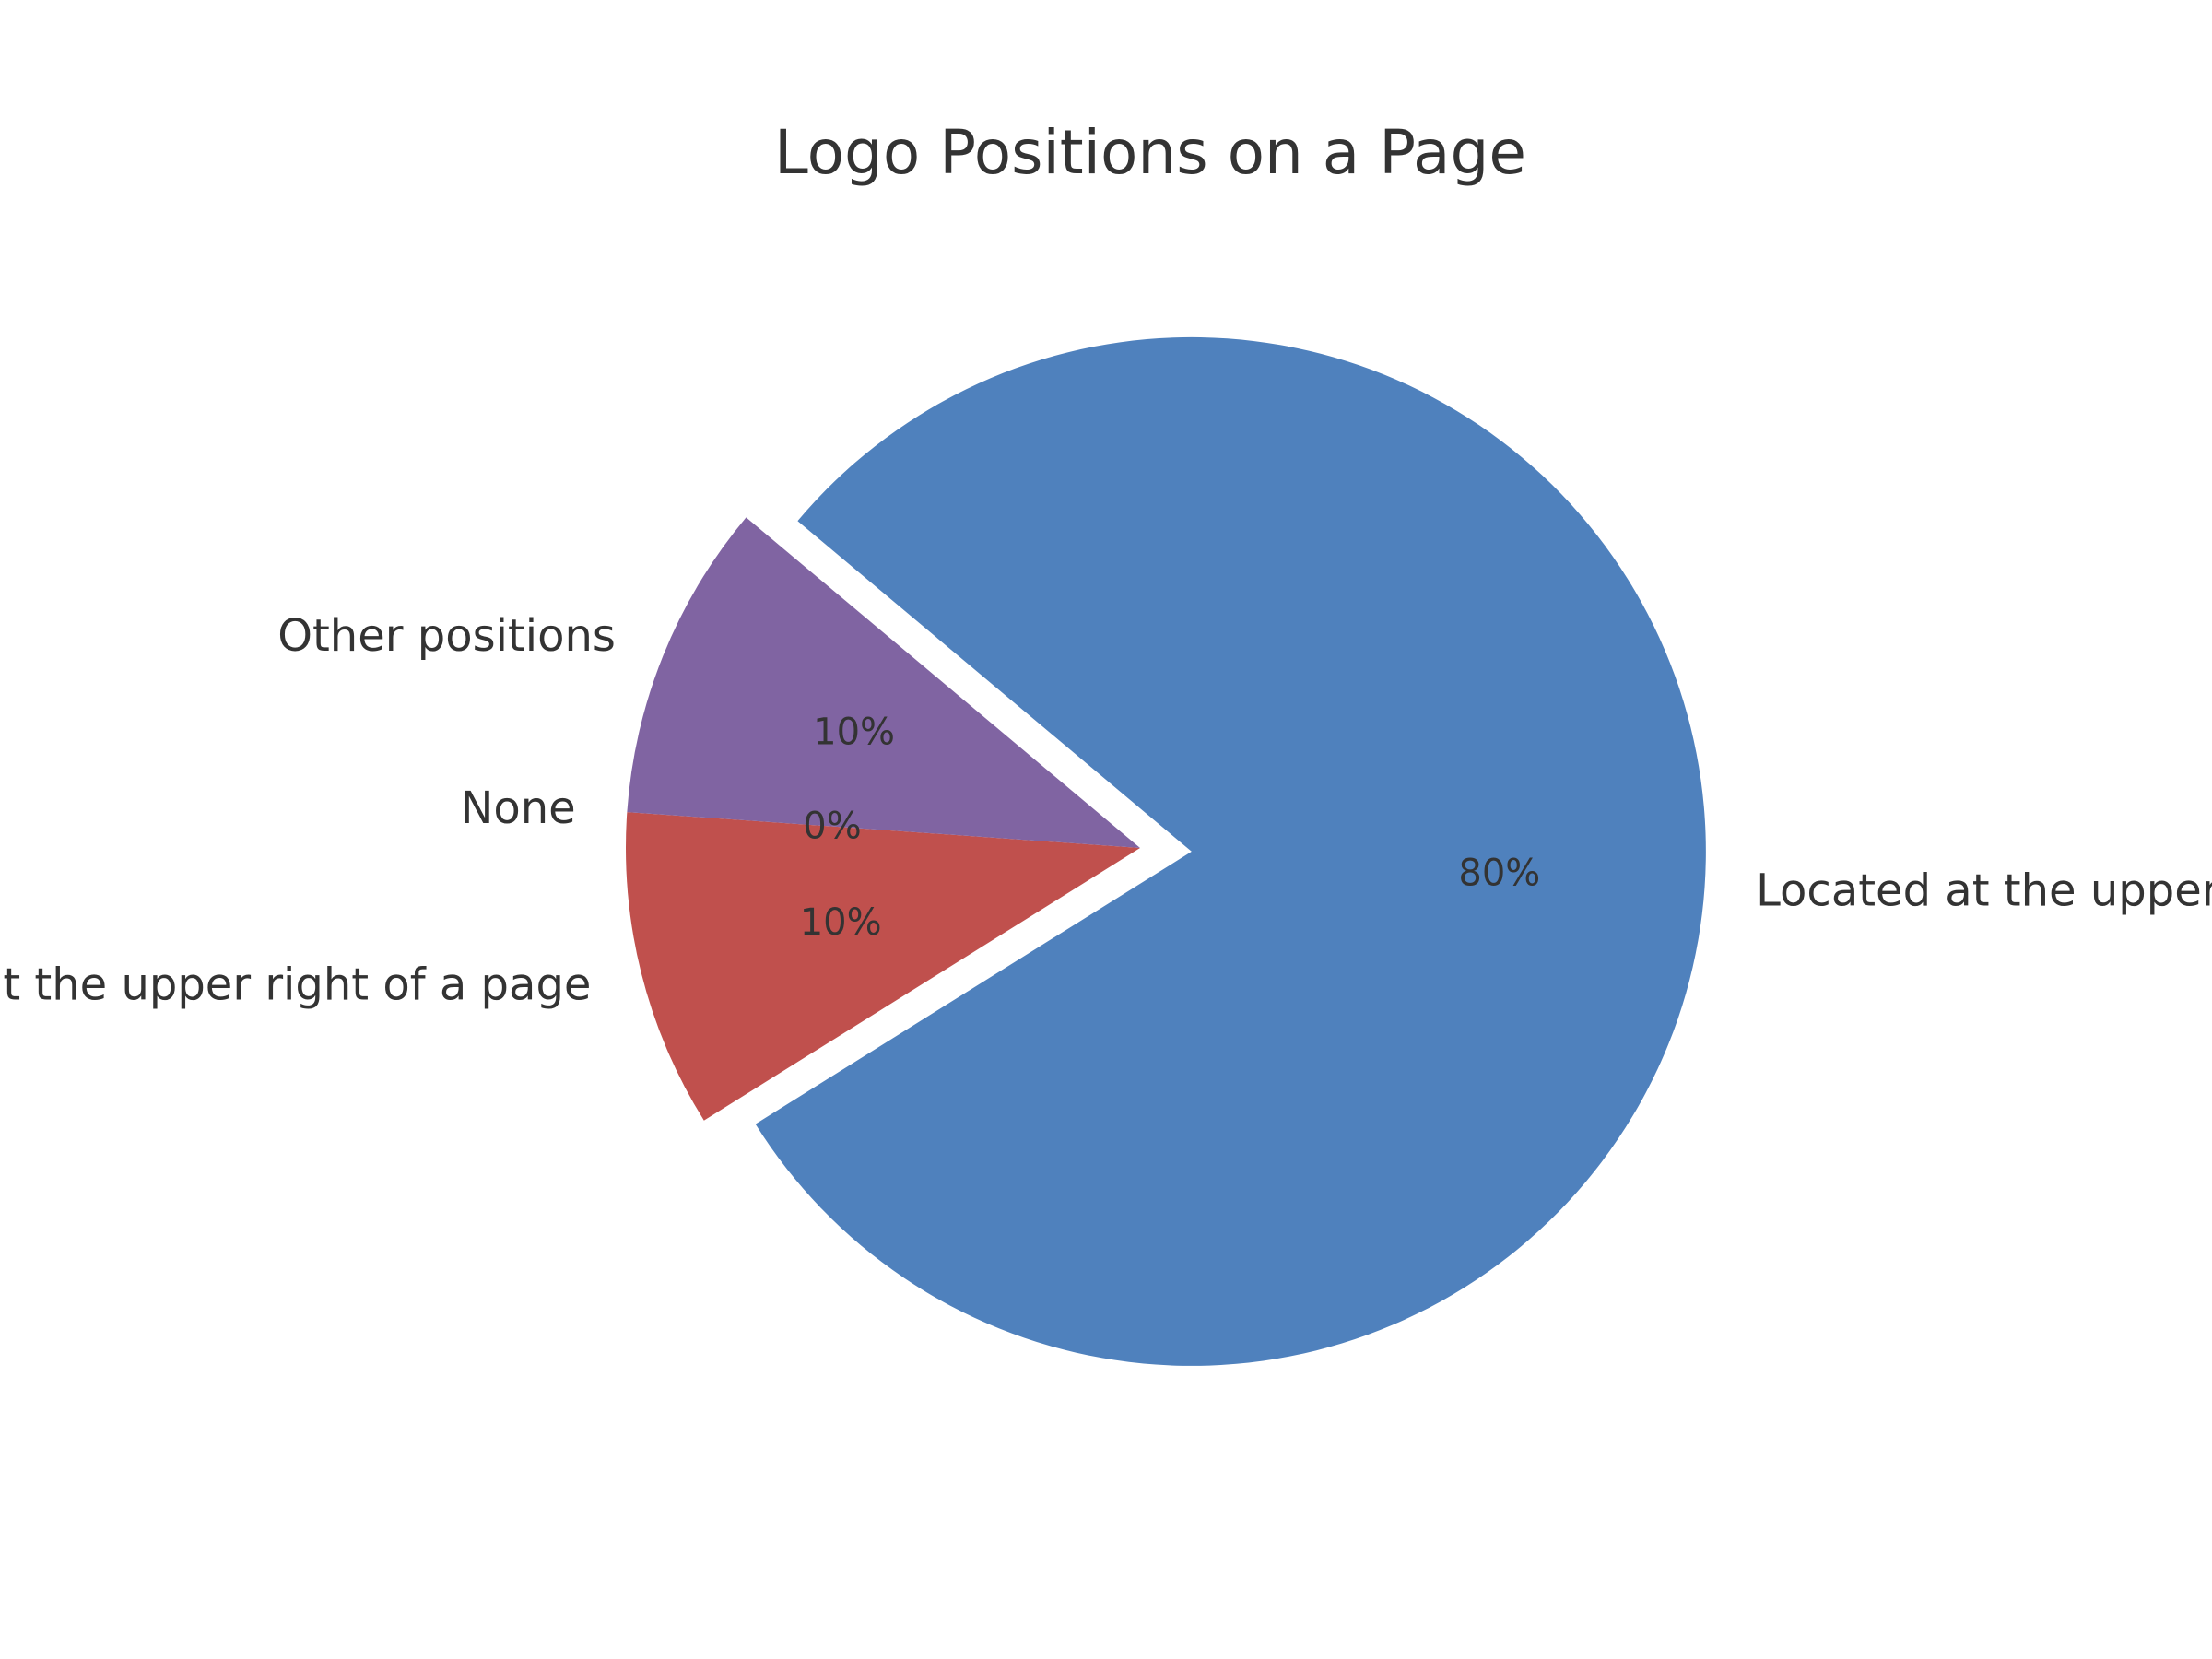 Image resolution: width=2212 pixels, height=1659 pixels. I want to click on slice-label-other-positions: Other positions, so click(446, 636).